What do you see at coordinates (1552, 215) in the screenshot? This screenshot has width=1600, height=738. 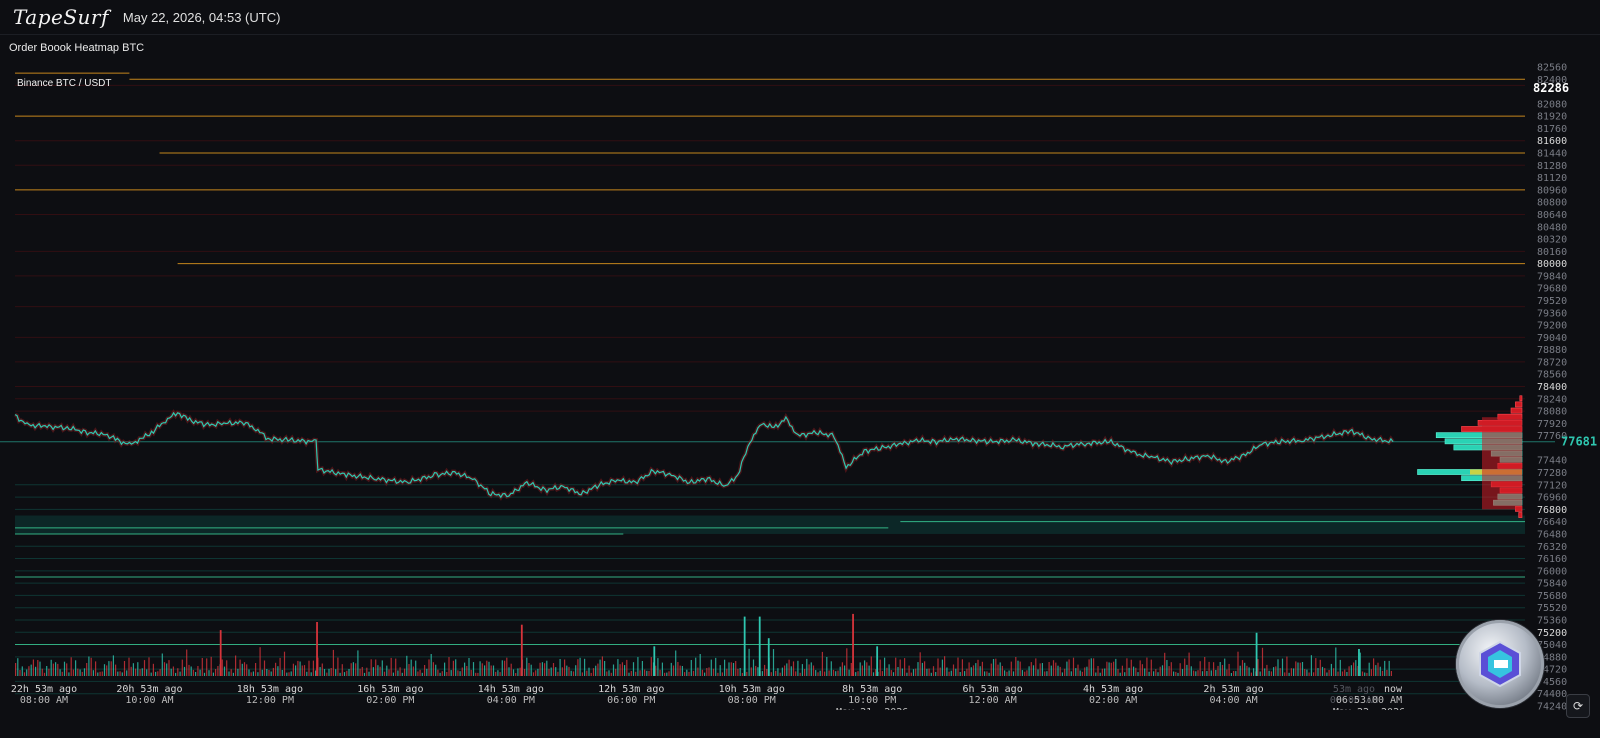 I see `price-tick-label: 80640` at bounding box center [1552, 215].